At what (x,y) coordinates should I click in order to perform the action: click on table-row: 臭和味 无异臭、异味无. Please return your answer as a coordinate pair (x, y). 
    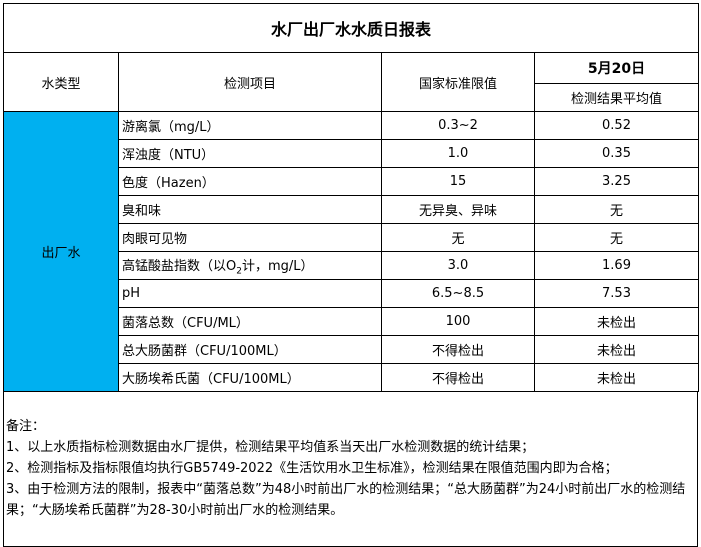
    Looking at the image, I should click on (352, 209).